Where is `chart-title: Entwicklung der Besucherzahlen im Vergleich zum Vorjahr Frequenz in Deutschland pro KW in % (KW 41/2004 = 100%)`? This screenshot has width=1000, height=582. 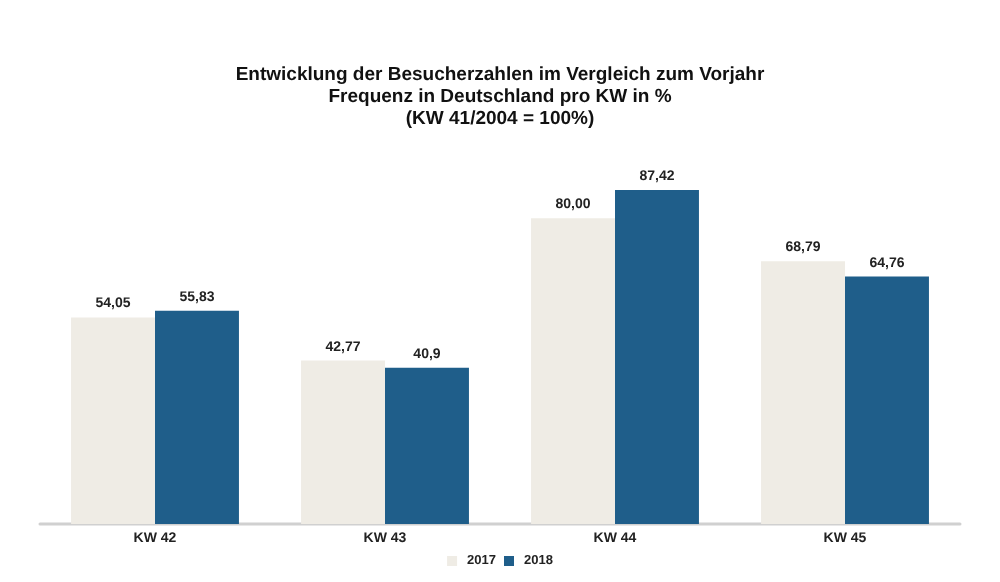 chart-title: Entwicklung der Besucherzahlen im Vergleich zum Vorjahr Frequenz in Deutschland pro KW in % (KW 41/2004 = 100%) is located at coordinates (500, 97).